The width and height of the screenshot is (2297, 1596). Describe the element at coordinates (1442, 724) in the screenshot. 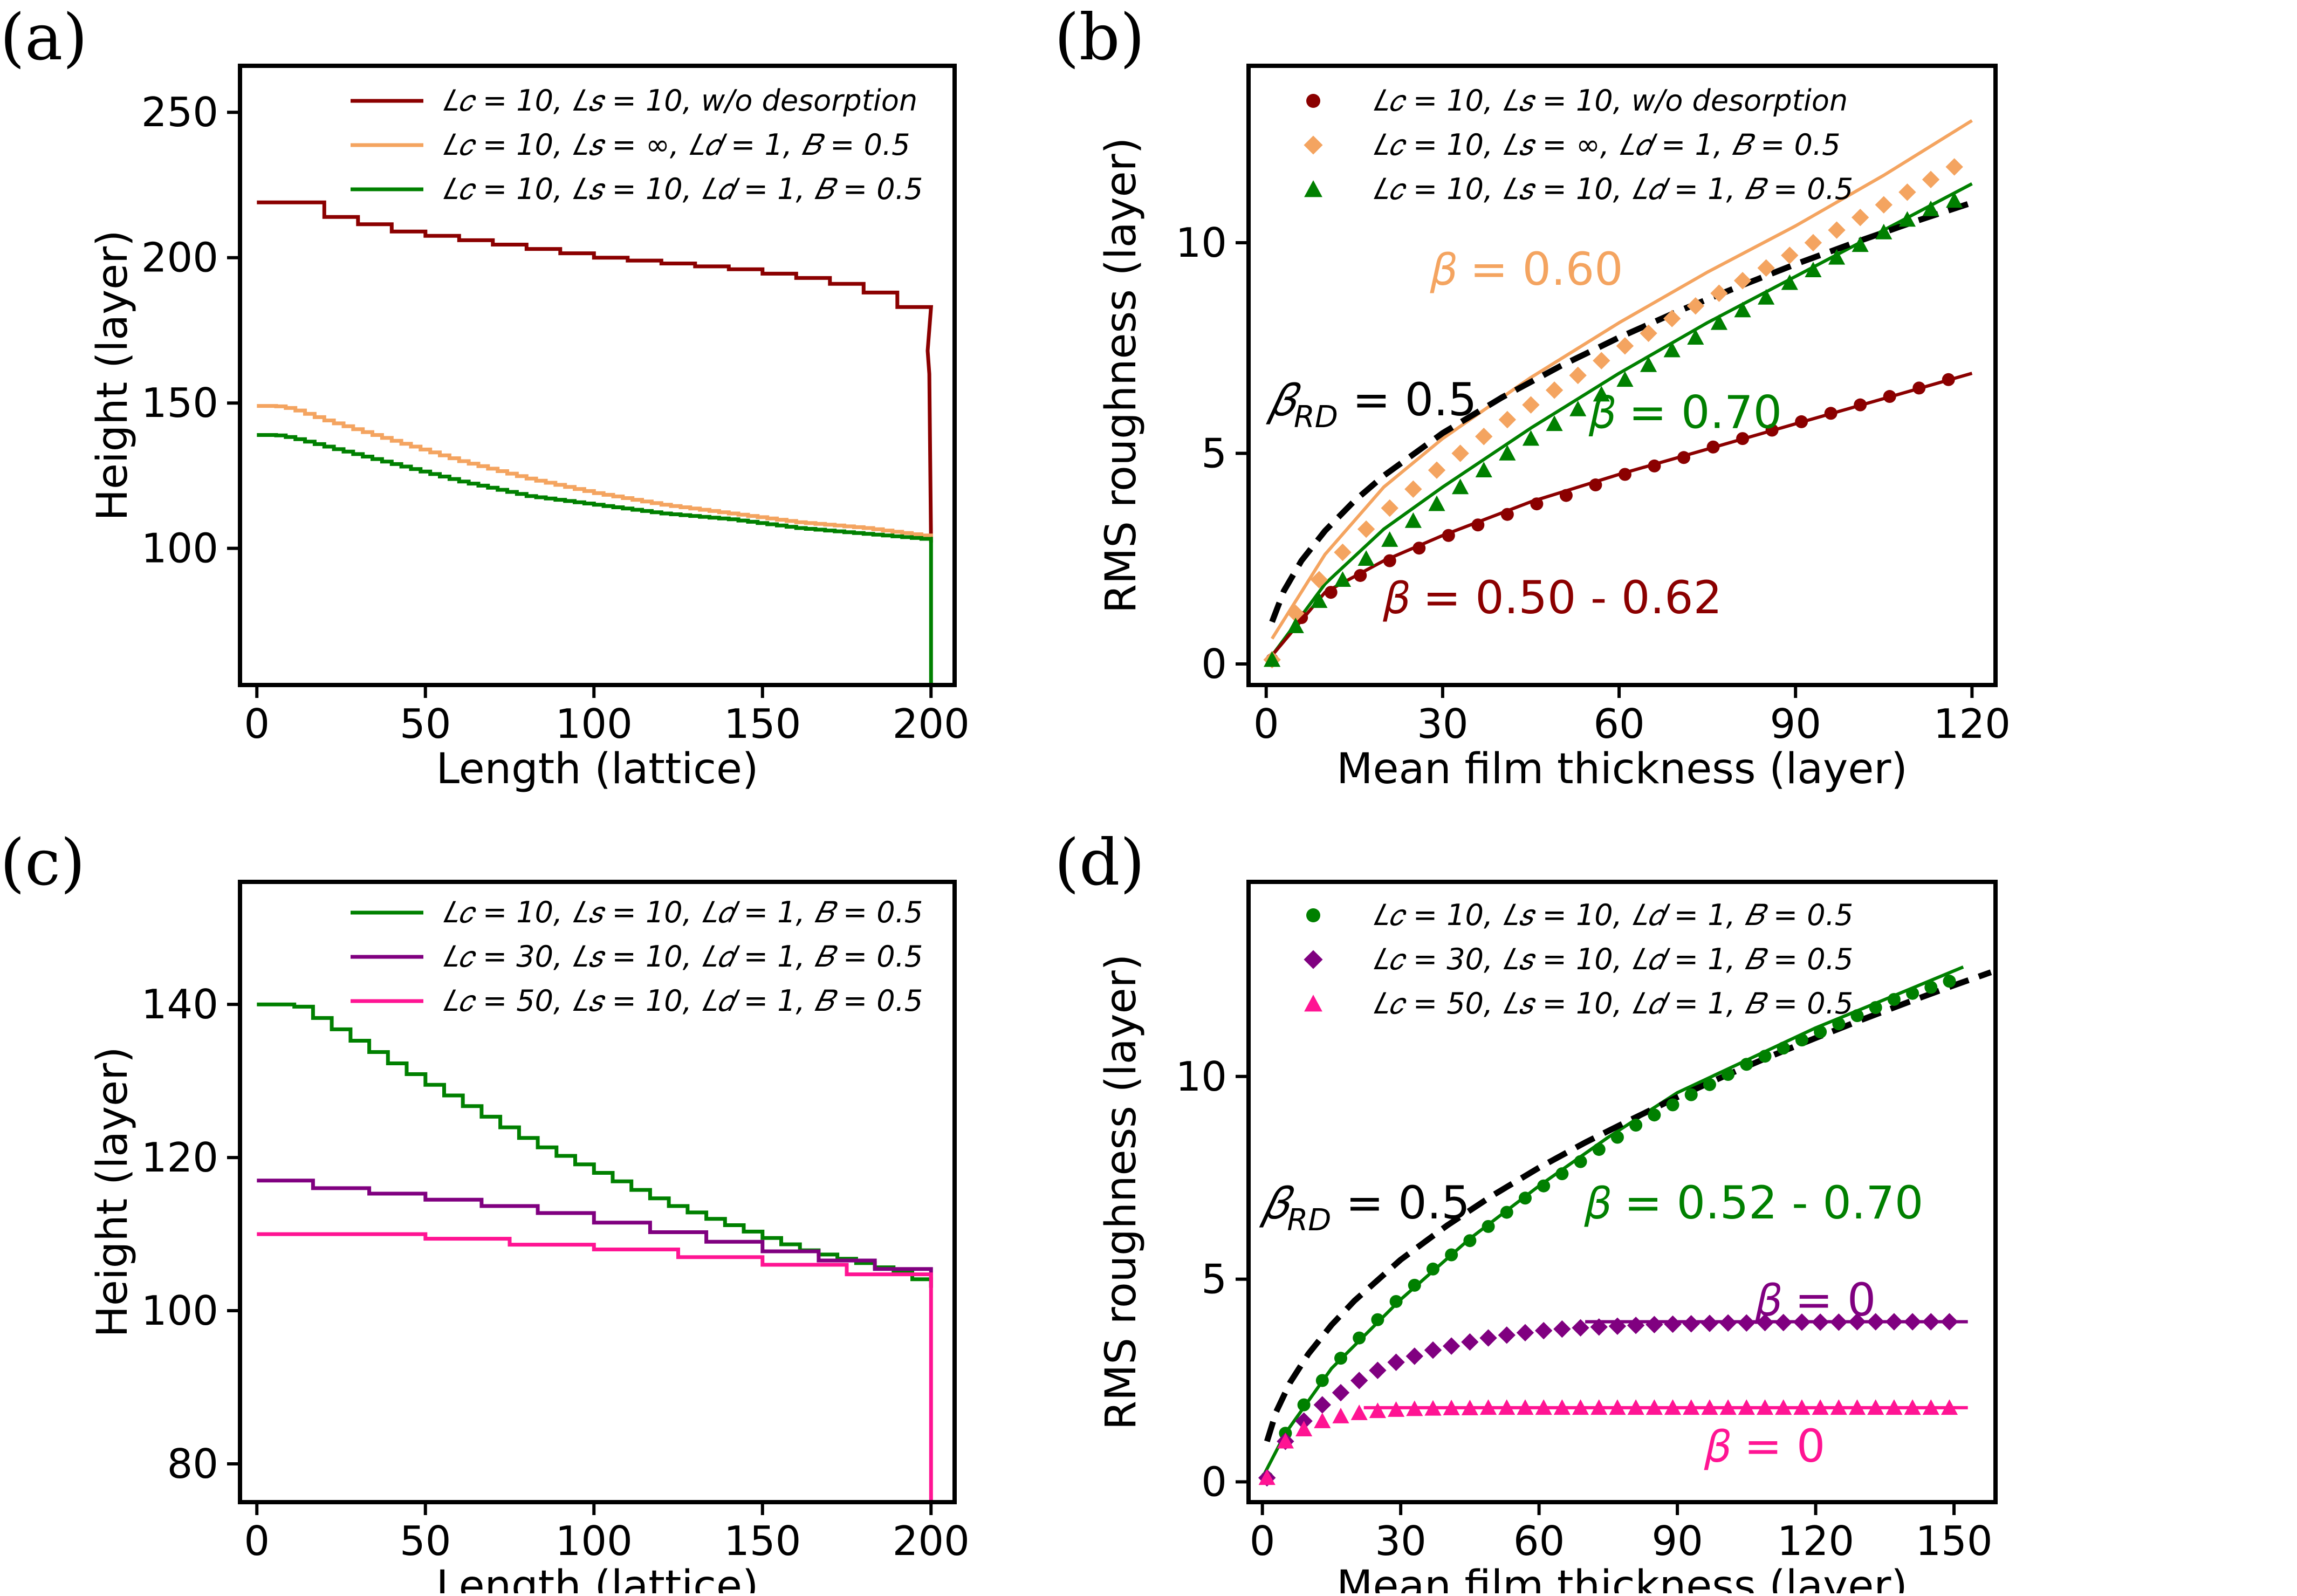

I see `x-tick-label: 30` at that location.